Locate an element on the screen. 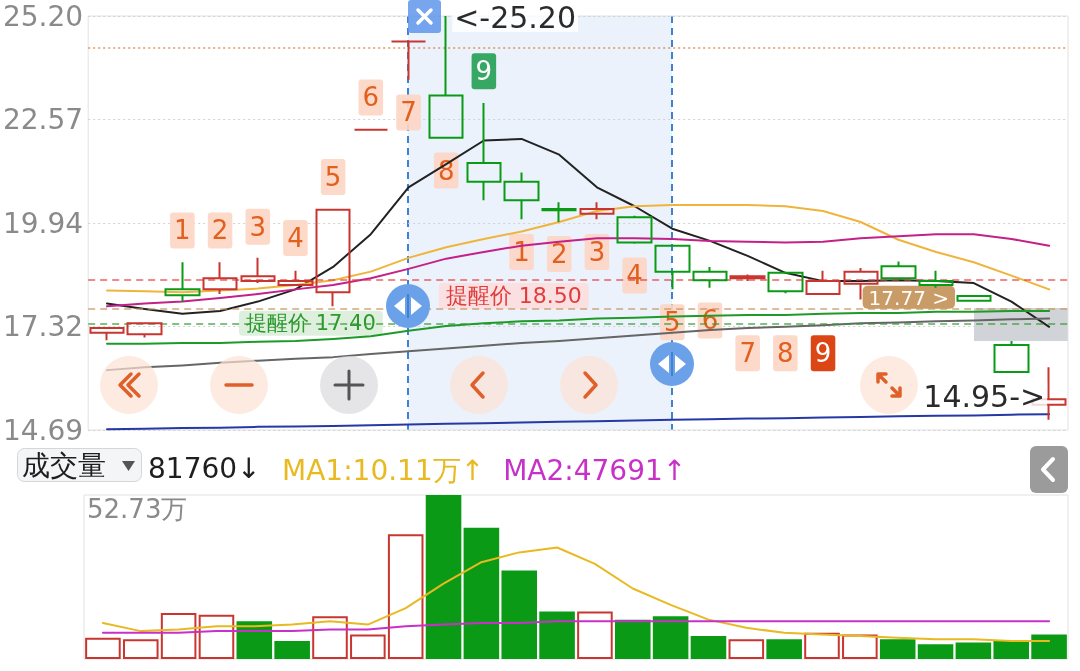 The image size is (1080, 671). annotation: 6 is located at coordinates (371, 97).